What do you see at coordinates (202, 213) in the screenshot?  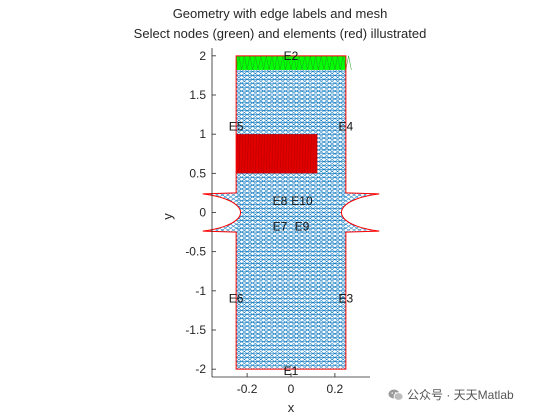 I see `y-tick-label: 0` at bounding box center [202, 213].